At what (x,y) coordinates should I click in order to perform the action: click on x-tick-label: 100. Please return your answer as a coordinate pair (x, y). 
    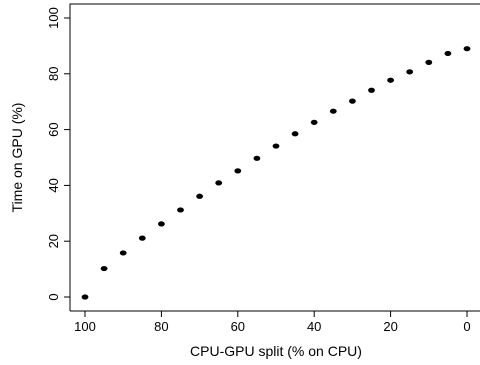
    Looking at the image, I should click on (85, 326).